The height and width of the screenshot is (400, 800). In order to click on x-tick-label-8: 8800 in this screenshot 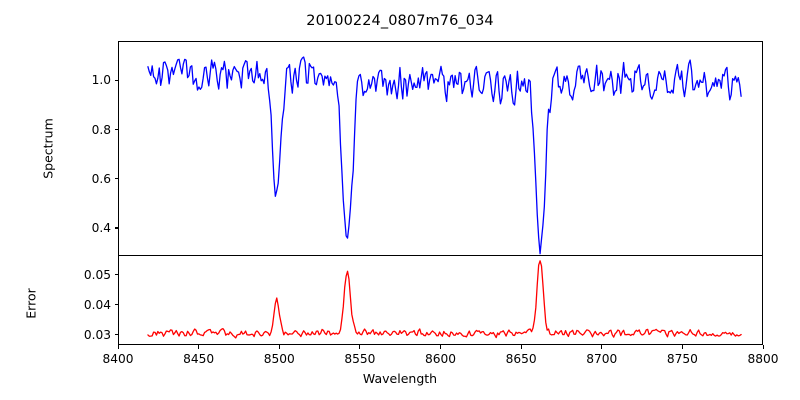, I will do `click(763, 359)`.